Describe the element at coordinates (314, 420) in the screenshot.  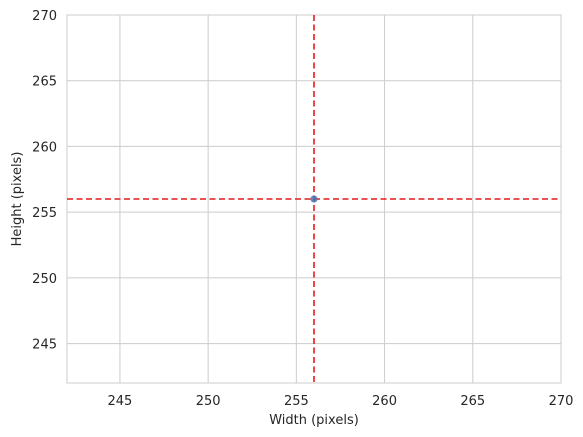
I see `x-axis-label: Width (pixels)` at that location.